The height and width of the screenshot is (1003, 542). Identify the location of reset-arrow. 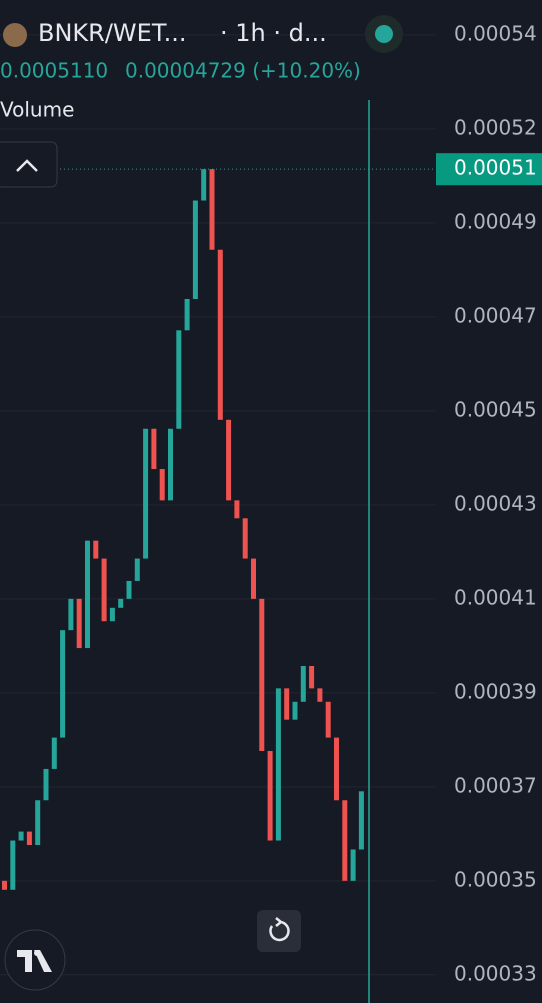
(279, 922).